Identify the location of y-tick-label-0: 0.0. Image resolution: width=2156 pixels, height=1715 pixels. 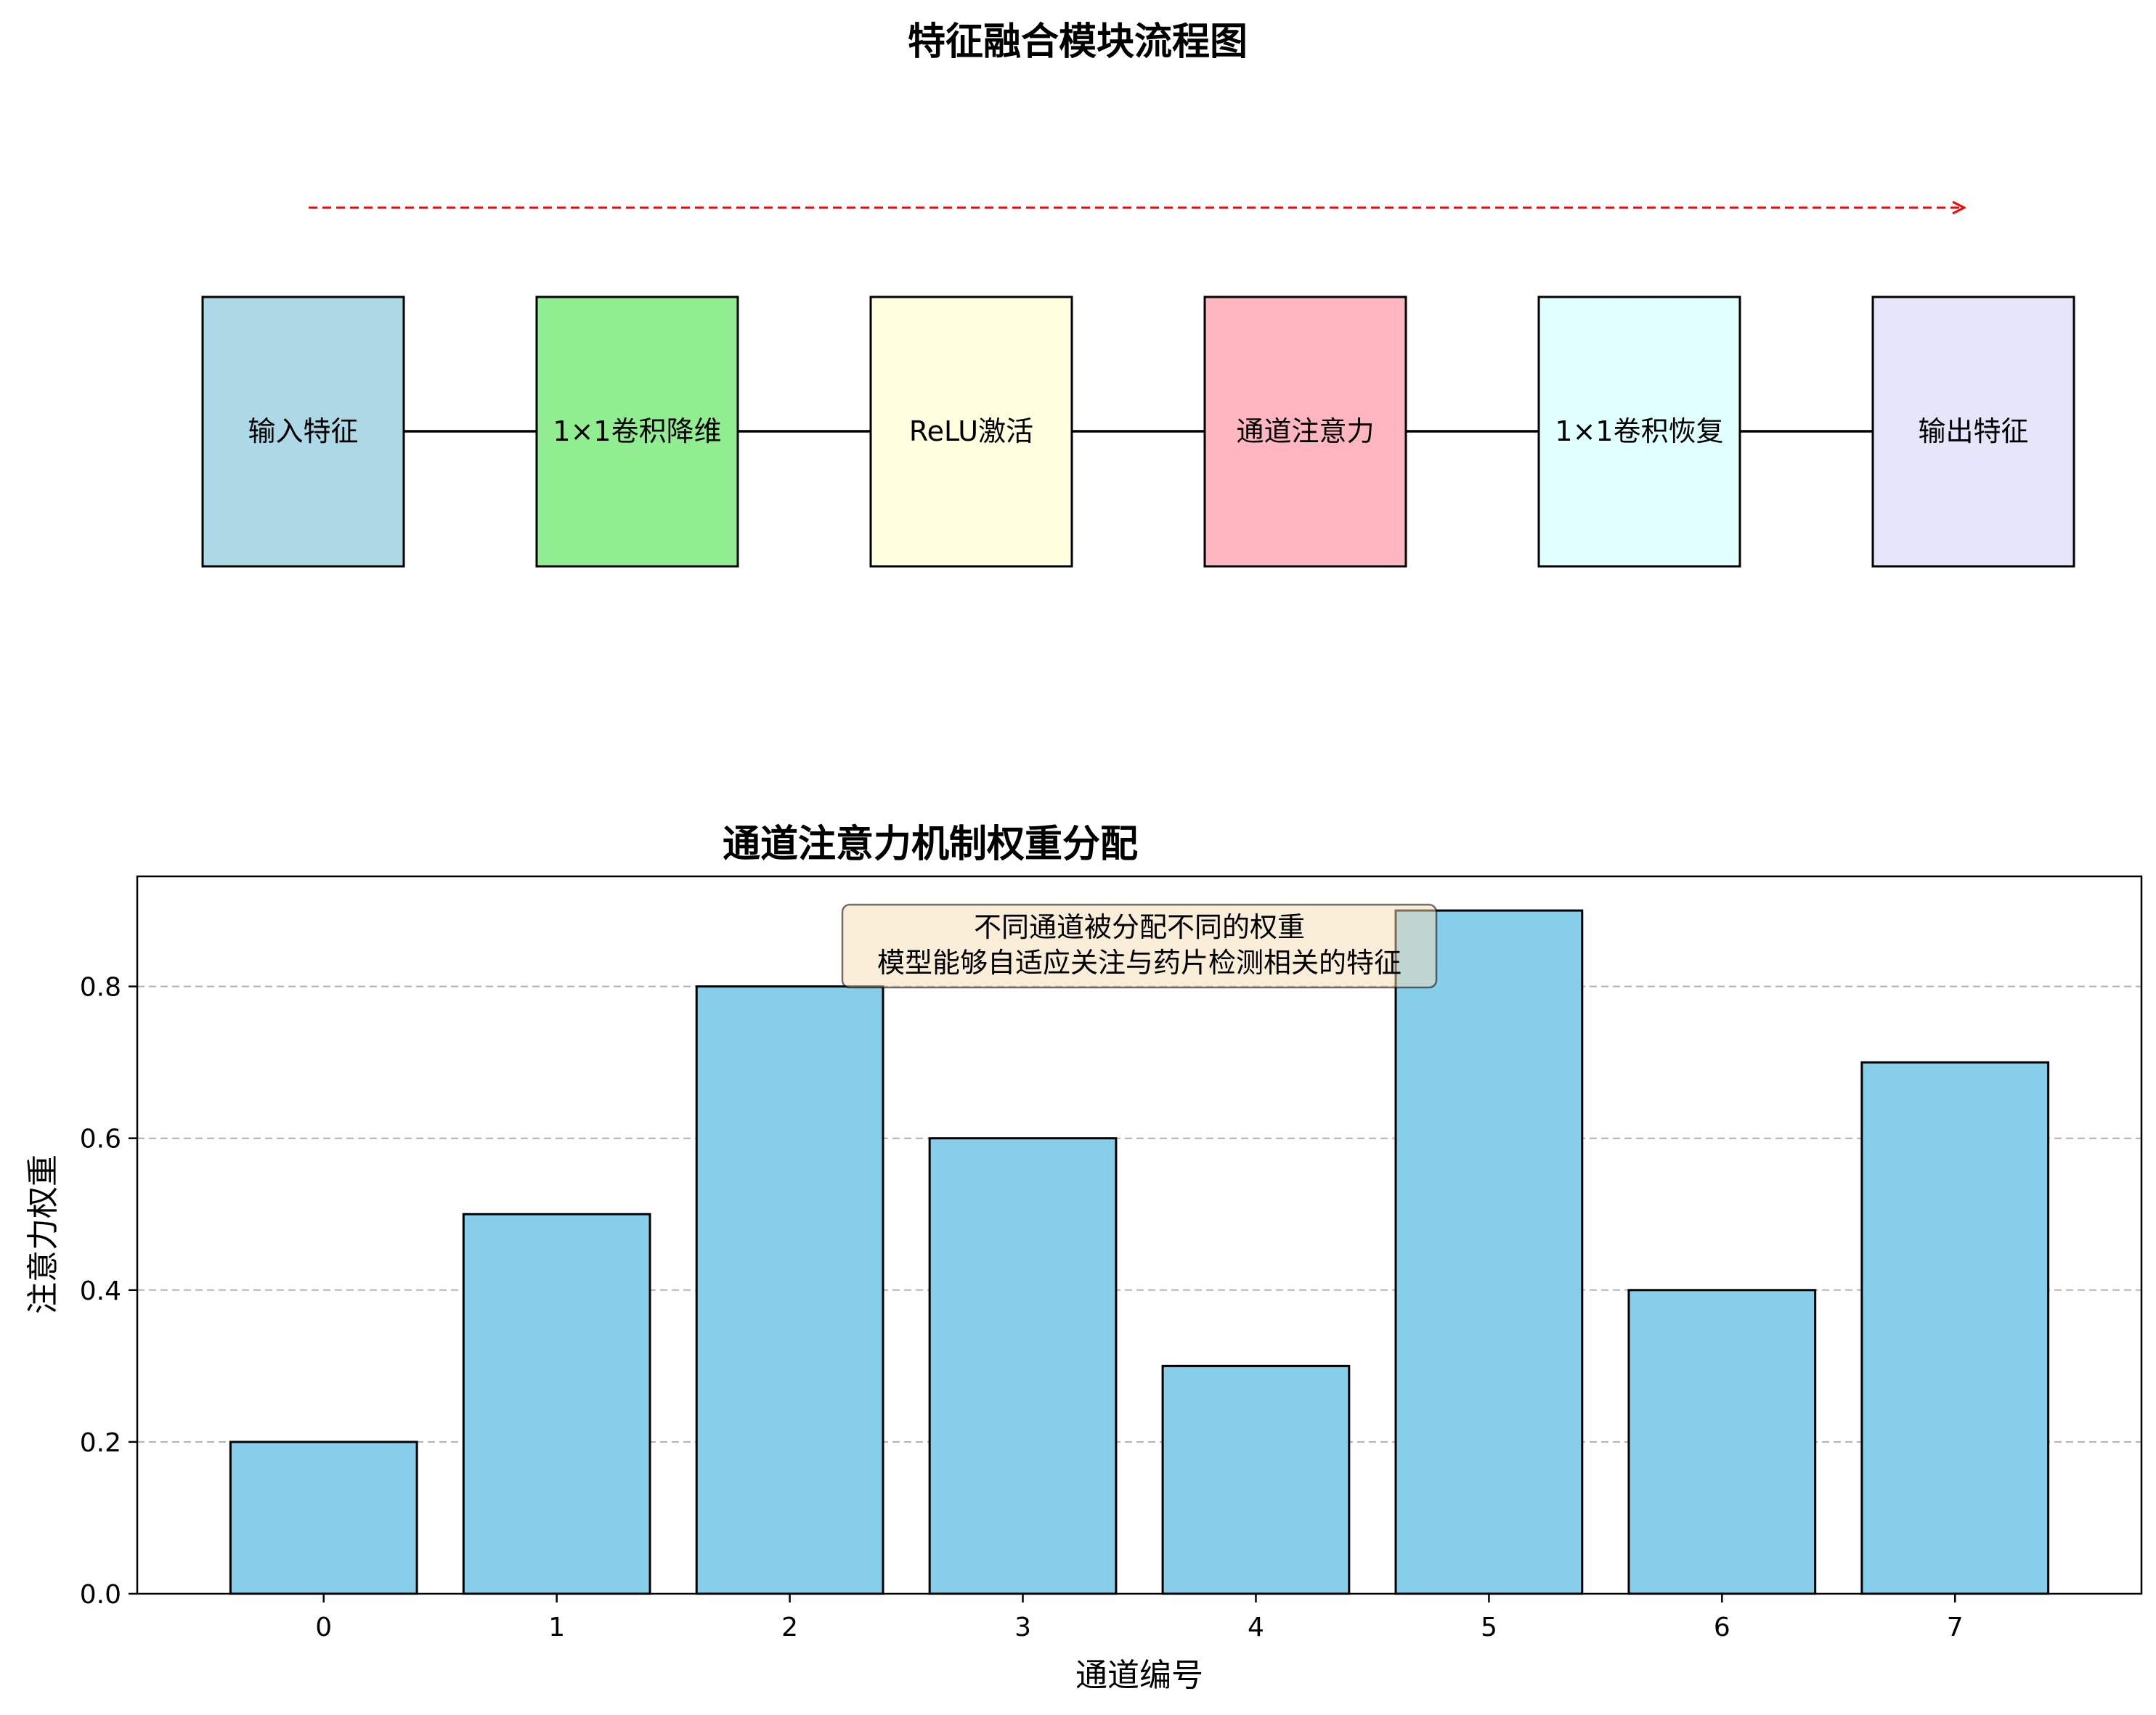
(100, 1595).